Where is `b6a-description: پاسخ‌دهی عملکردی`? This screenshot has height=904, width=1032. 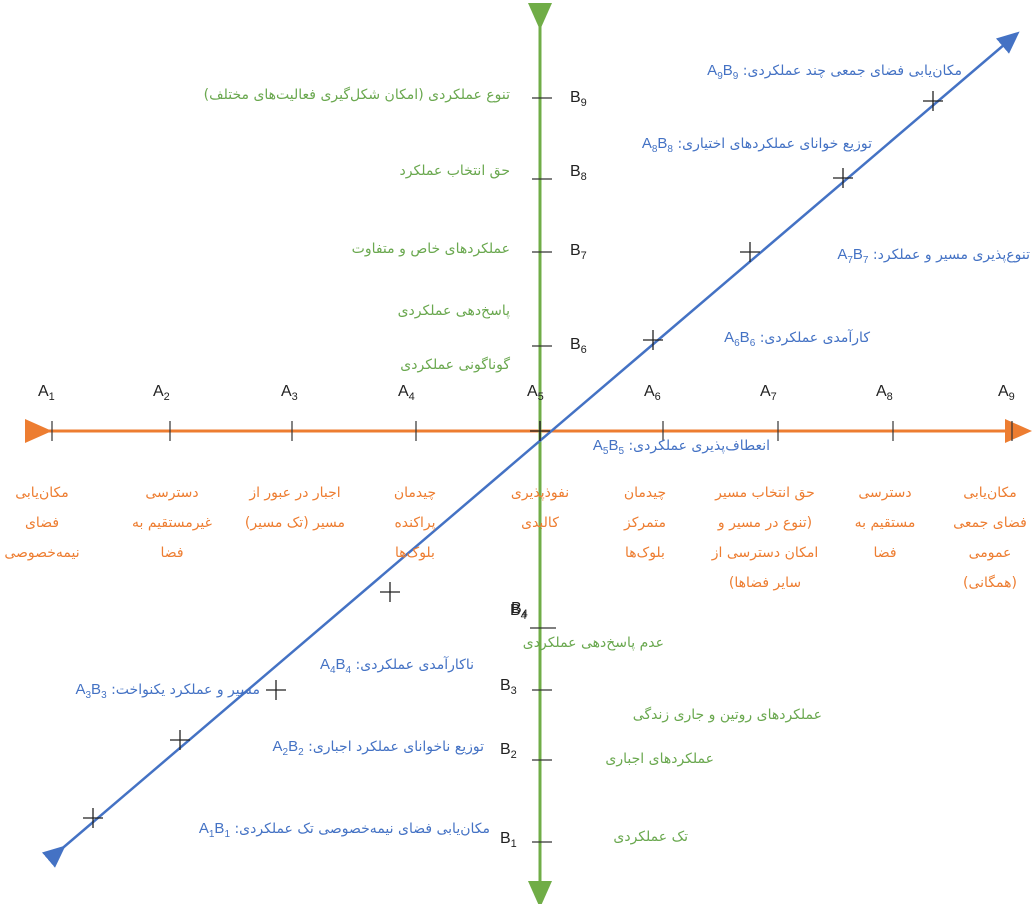 b6a-description: پاسخ‌دهی عملکردی is located at coordinates (453, 311).